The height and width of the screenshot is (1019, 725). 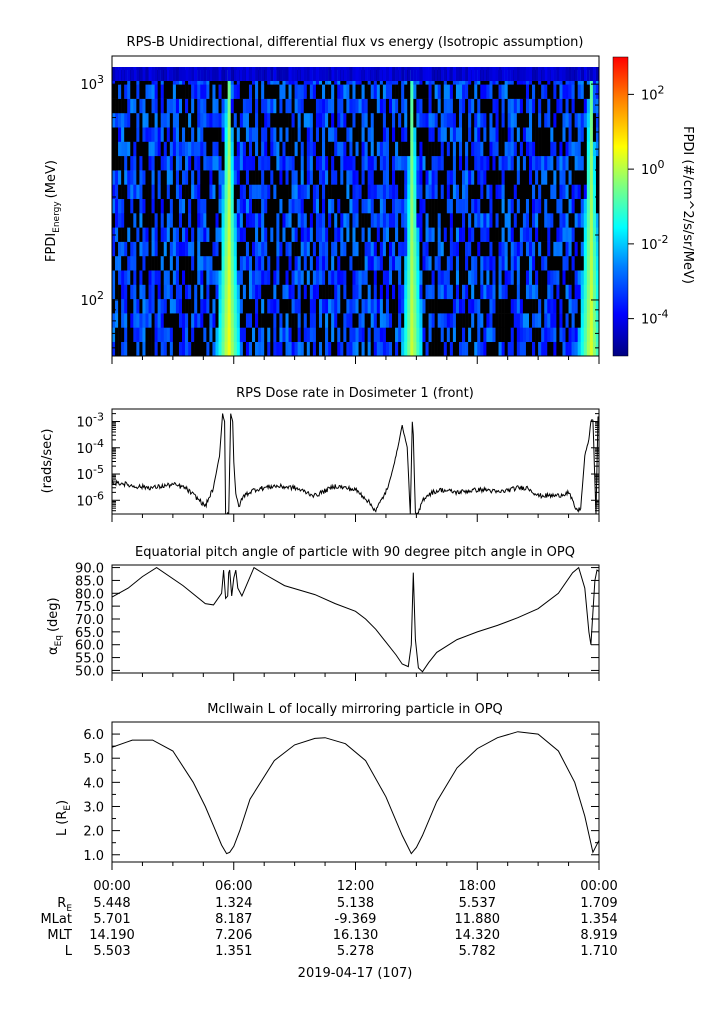 I want to click on mcilwain-l-y-tick-label: 3.0, so click(x=93, y=807).